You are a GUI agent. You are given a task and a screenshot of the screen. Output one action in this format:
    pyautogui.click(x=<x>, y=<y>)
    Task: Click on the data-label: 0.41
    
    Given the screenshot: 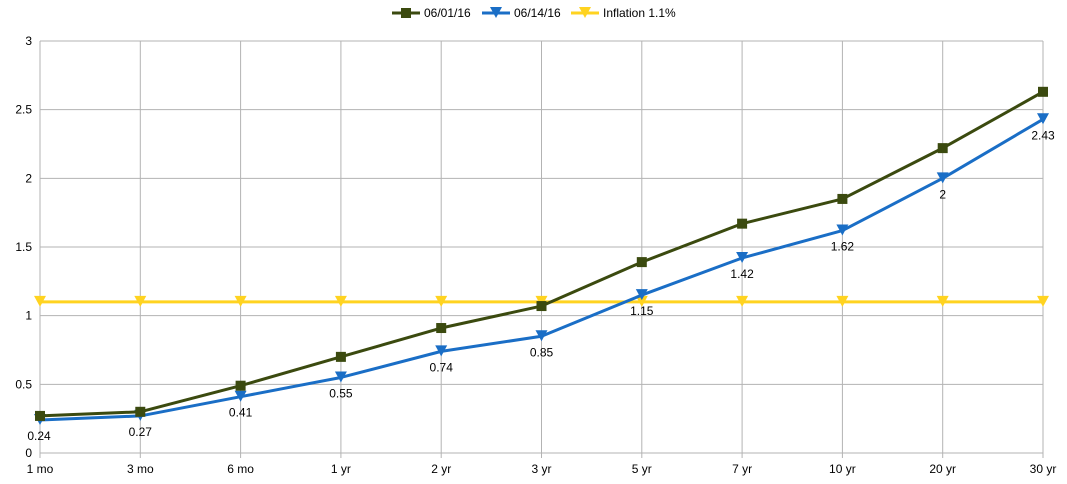 What is the action you would take?
    pyautogui.click(x=241, y=413)
    